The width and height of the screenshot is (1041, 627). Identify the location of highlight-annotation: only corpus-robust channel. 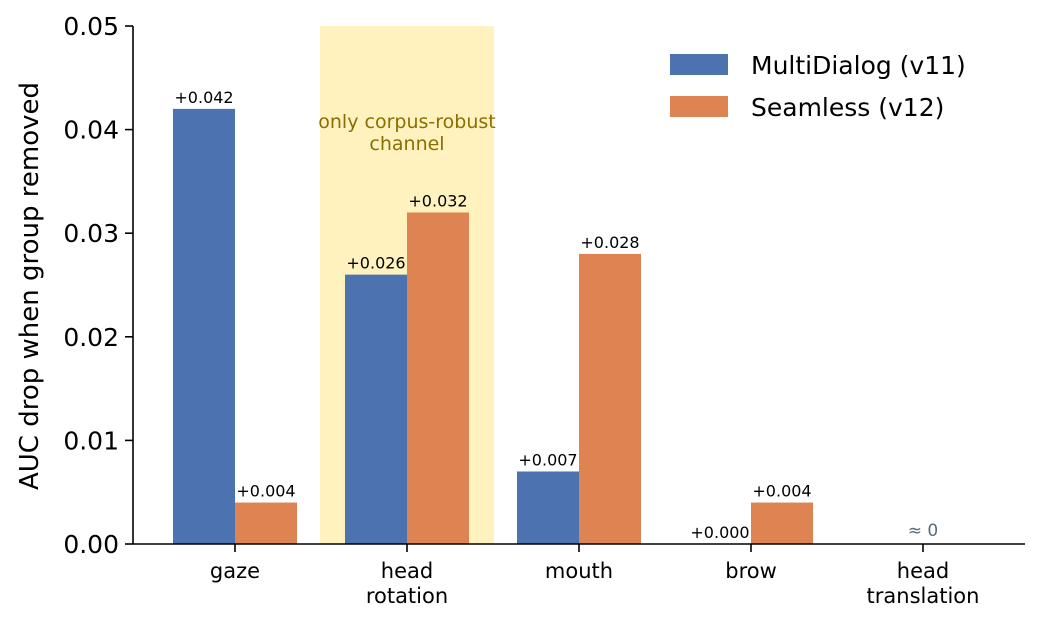
(406, 133).